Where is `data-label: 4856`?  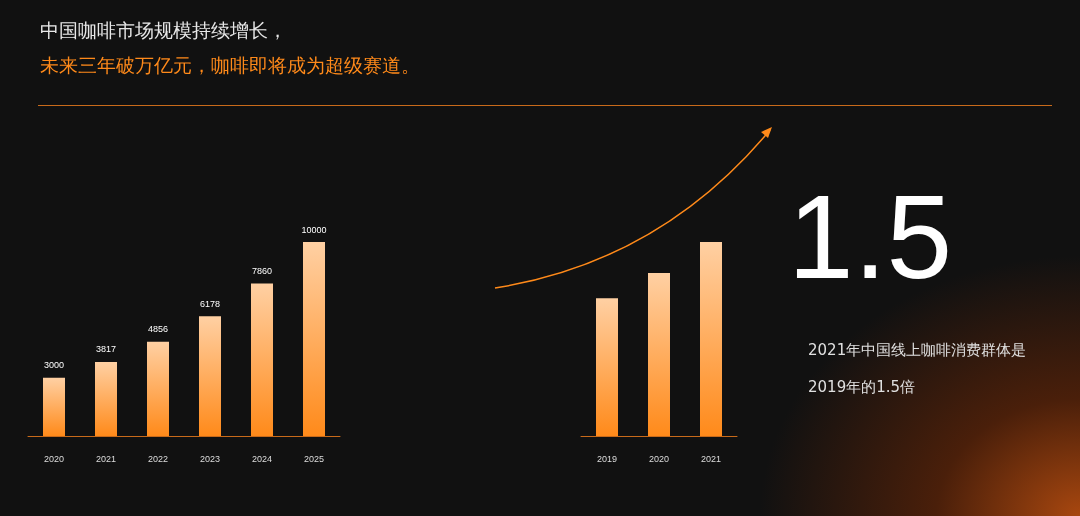 data-label: 4856 is located at coordinates (158, 329).